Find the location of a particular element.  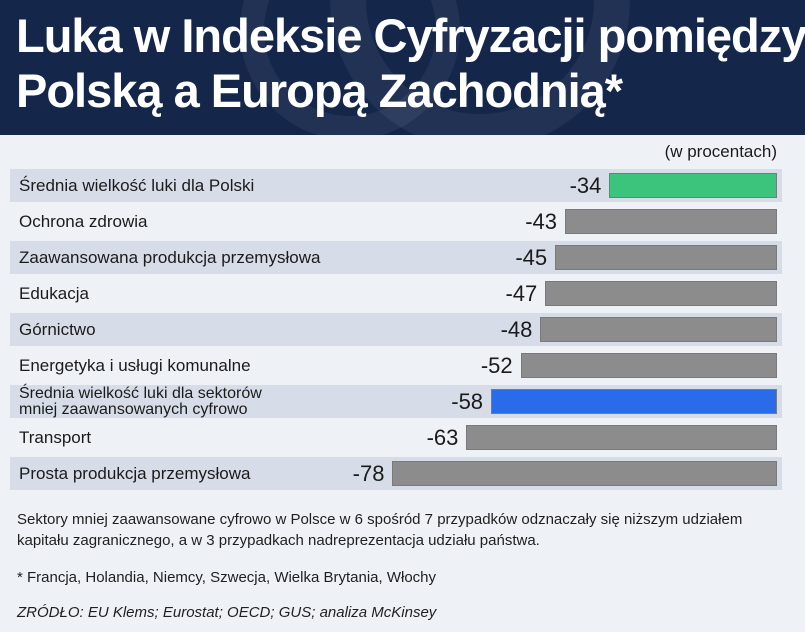

chart-row: Prosta produkcja przemysłowa -78 is located at coordinates (396, 473).